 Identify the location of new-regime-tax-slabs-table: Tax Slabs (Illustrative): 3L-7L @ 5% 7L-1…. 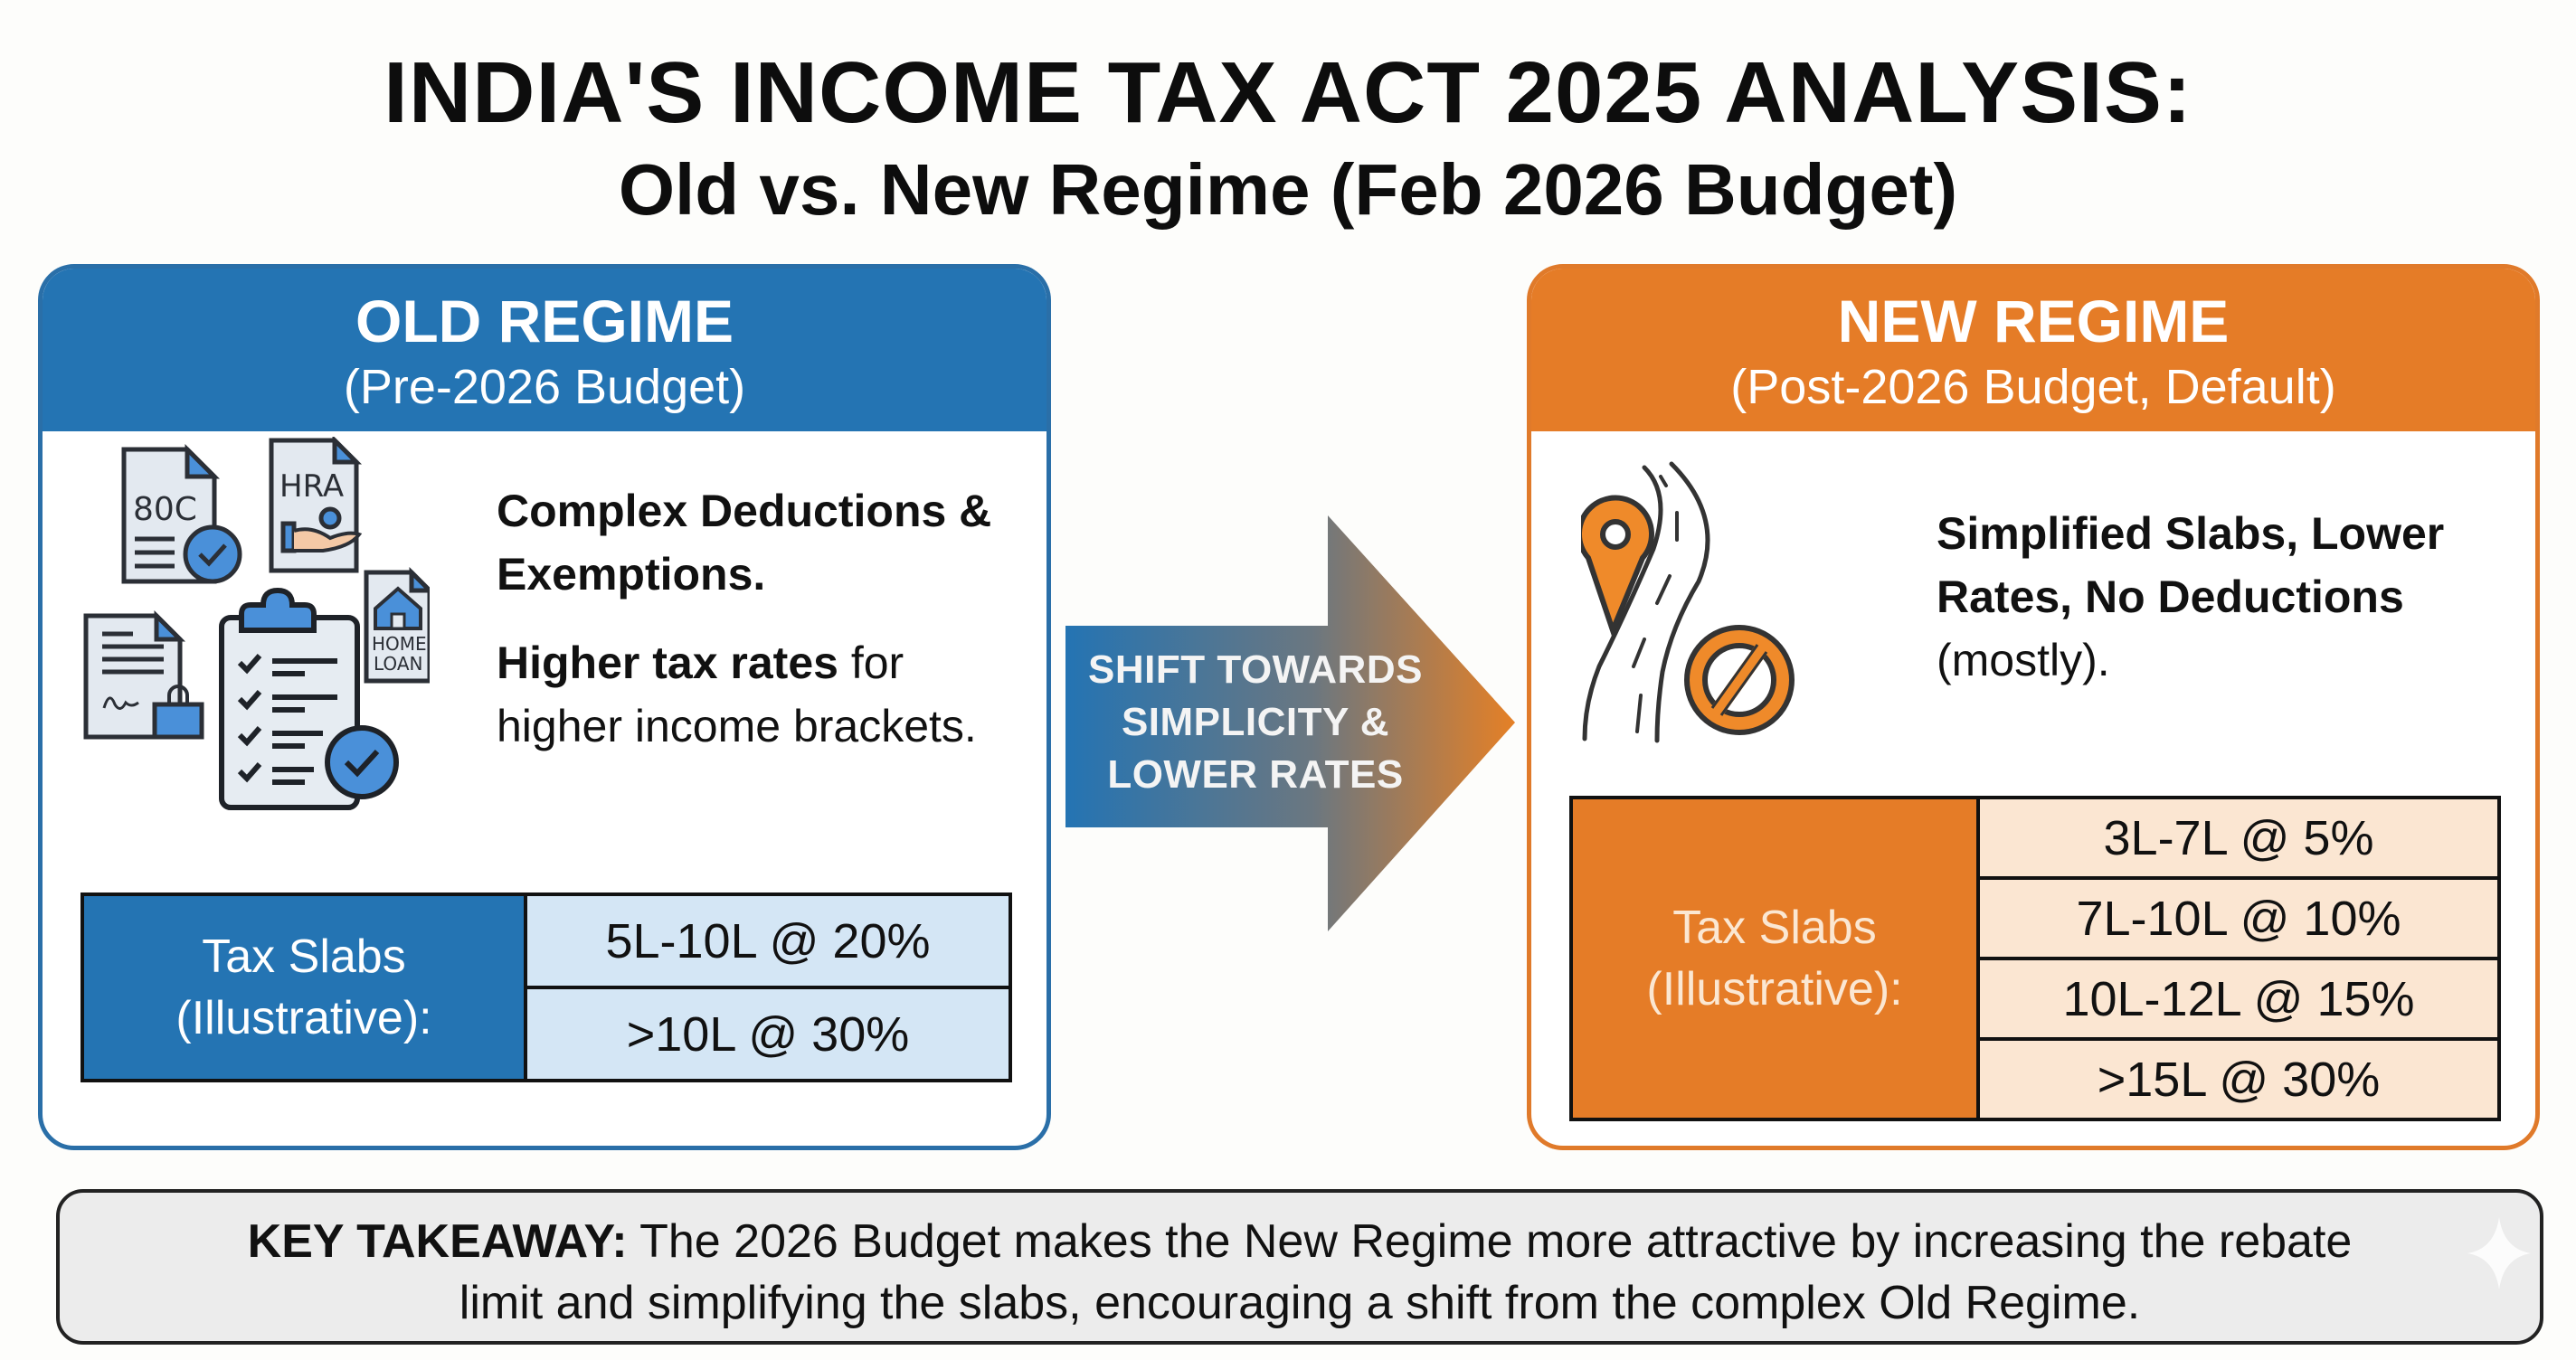
(2035, 958).